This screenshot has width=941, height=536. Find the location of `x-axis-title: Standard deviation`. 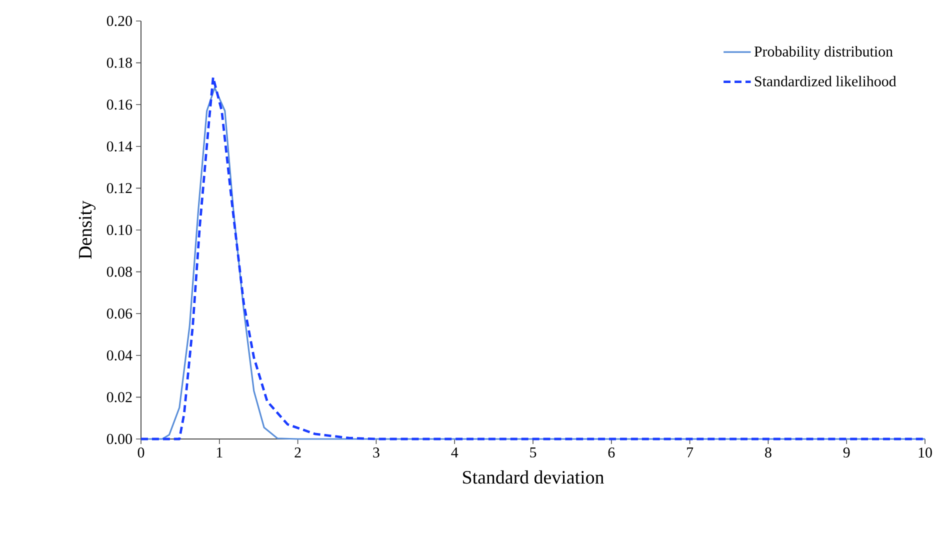

x-axis-title: Standard deviation is located at coordinates (533, 477).